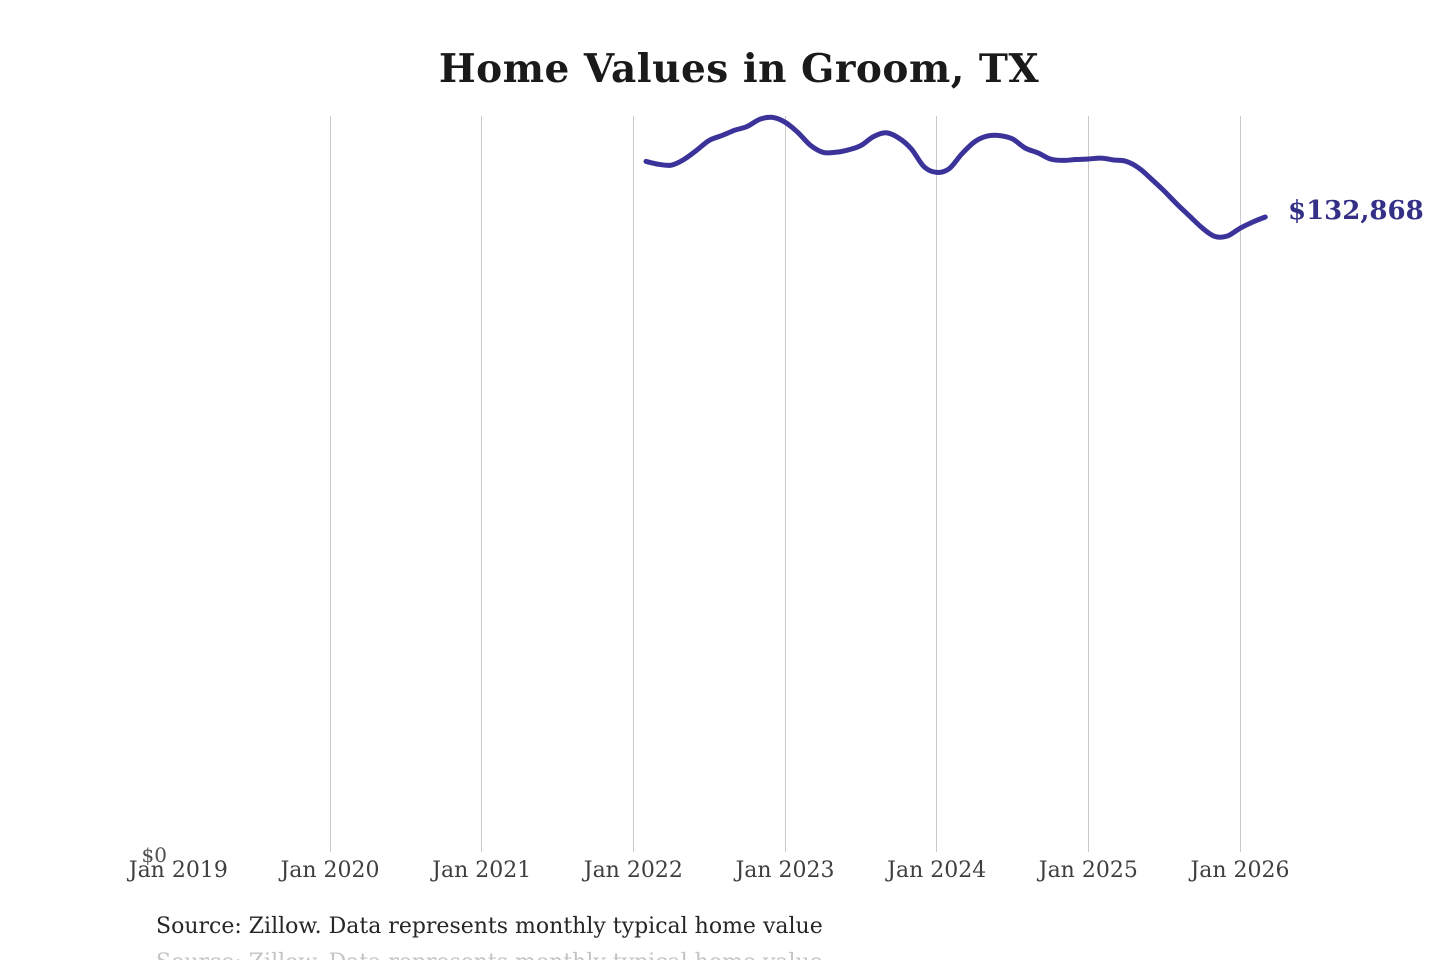 Image resolution: width=1440 pixels, height=960 pixels. What do you see at coordinates (154, 855) in the screenshot?
I see `y-axis-zero-label: $0` at bounding box center [154, 855].